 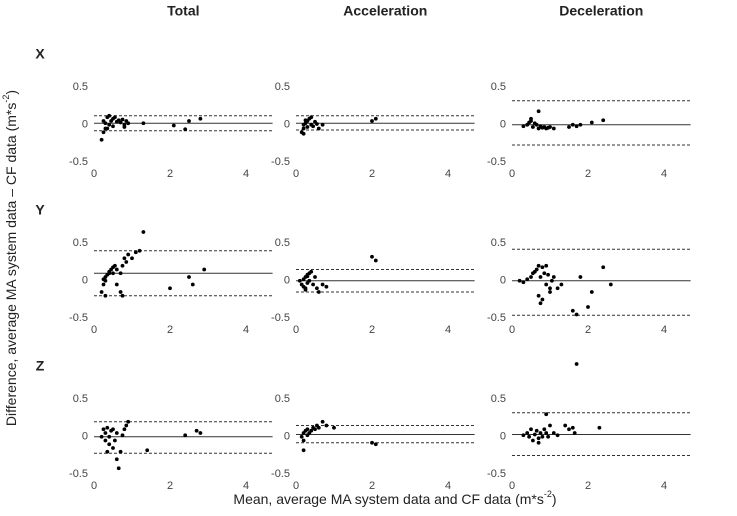 What do you see at coordinates (601, 11) in the screenshot?
I see `panel-title: Deceleration` at bounding box center [601, 11].